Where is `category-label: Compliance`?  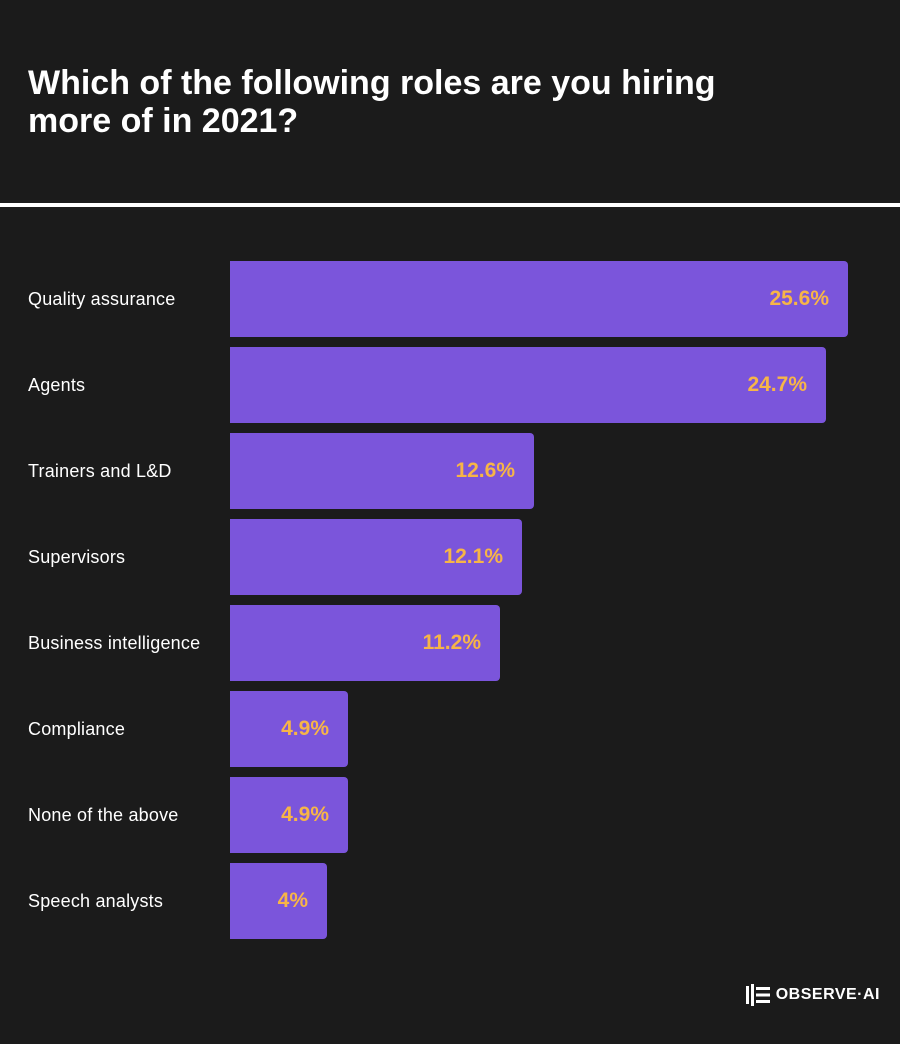
category-label: Compliance is located at coordinates (77, 729).